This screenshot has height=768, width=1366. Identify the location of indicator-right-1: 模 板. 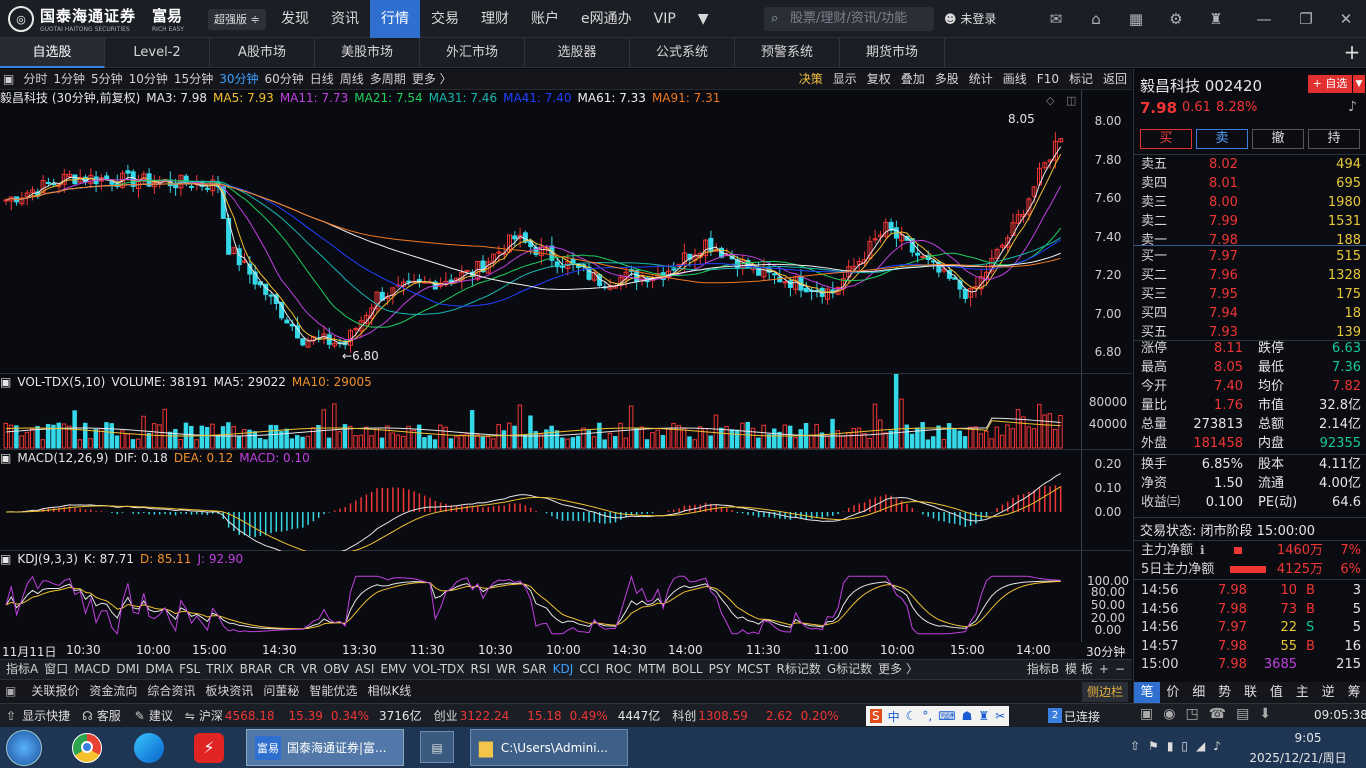
(1079, 669).